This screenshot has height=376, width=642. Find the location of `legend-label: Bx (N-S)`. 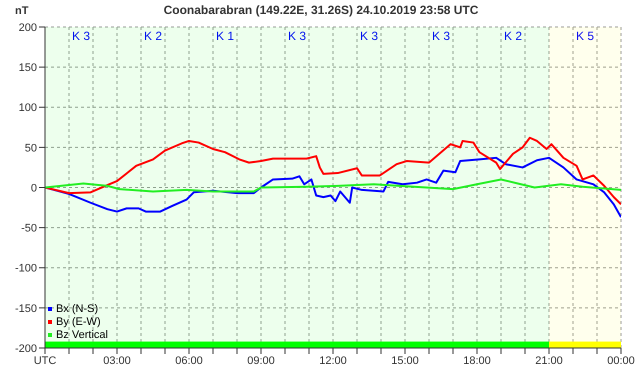

legend-label: Bx (N-S) is located at coordinates (77, 308).